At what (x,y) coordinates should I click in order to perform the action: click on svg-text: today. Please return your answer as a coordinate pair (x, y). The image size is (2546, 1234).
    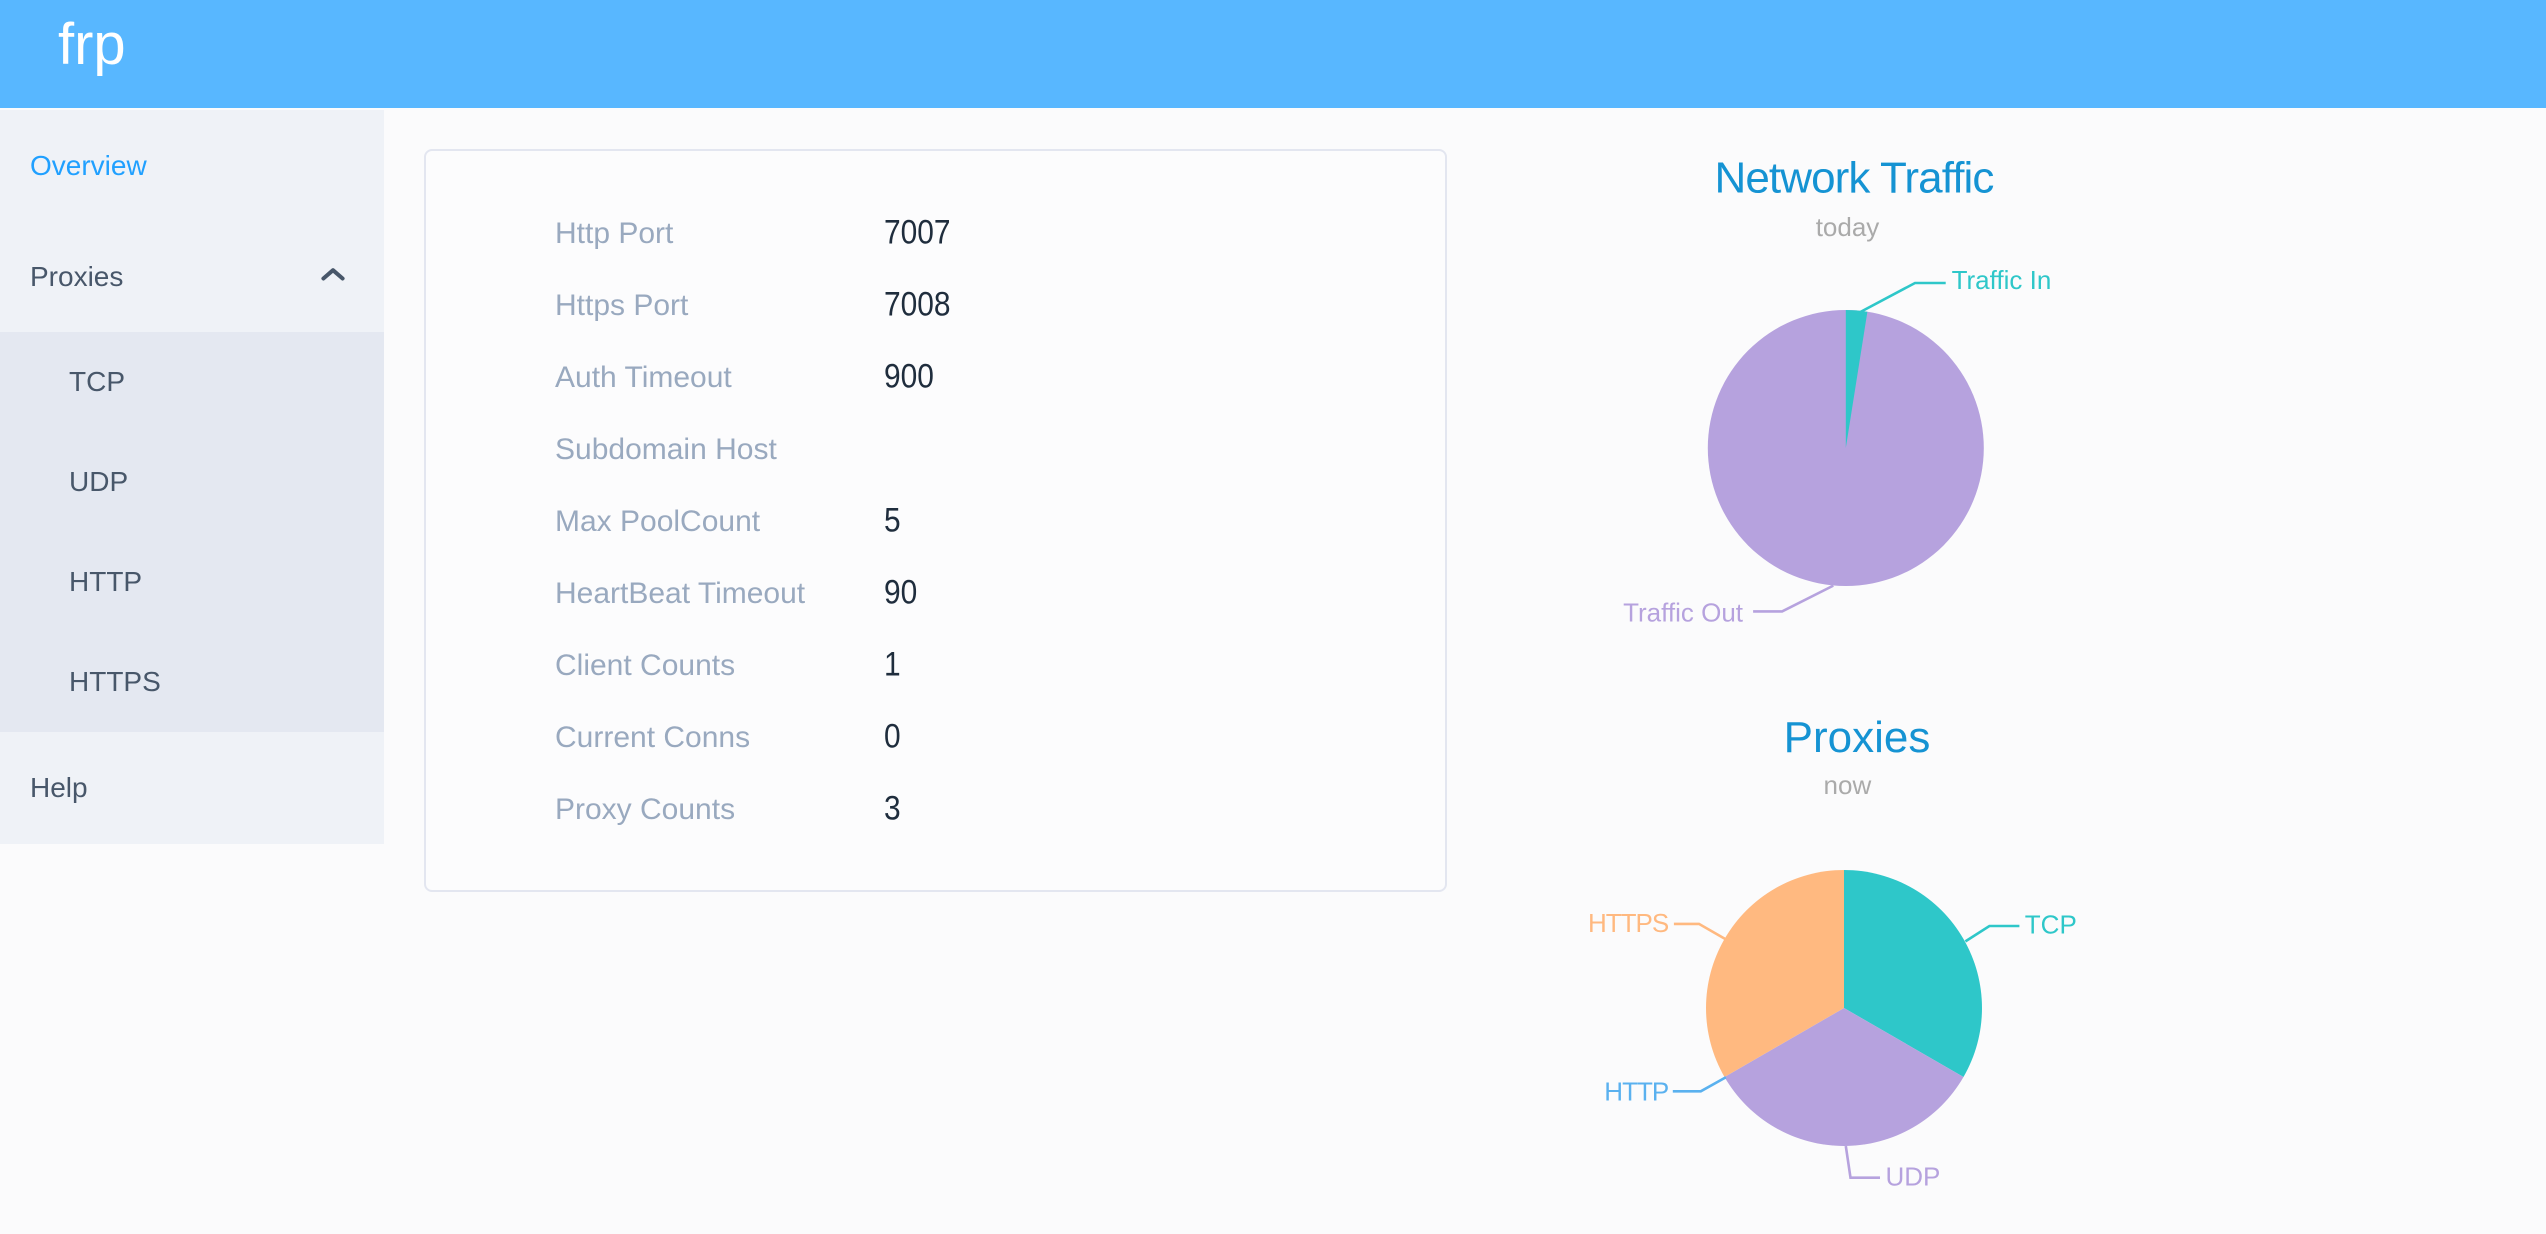
    Looking at the image, I should click on (1848, 227).